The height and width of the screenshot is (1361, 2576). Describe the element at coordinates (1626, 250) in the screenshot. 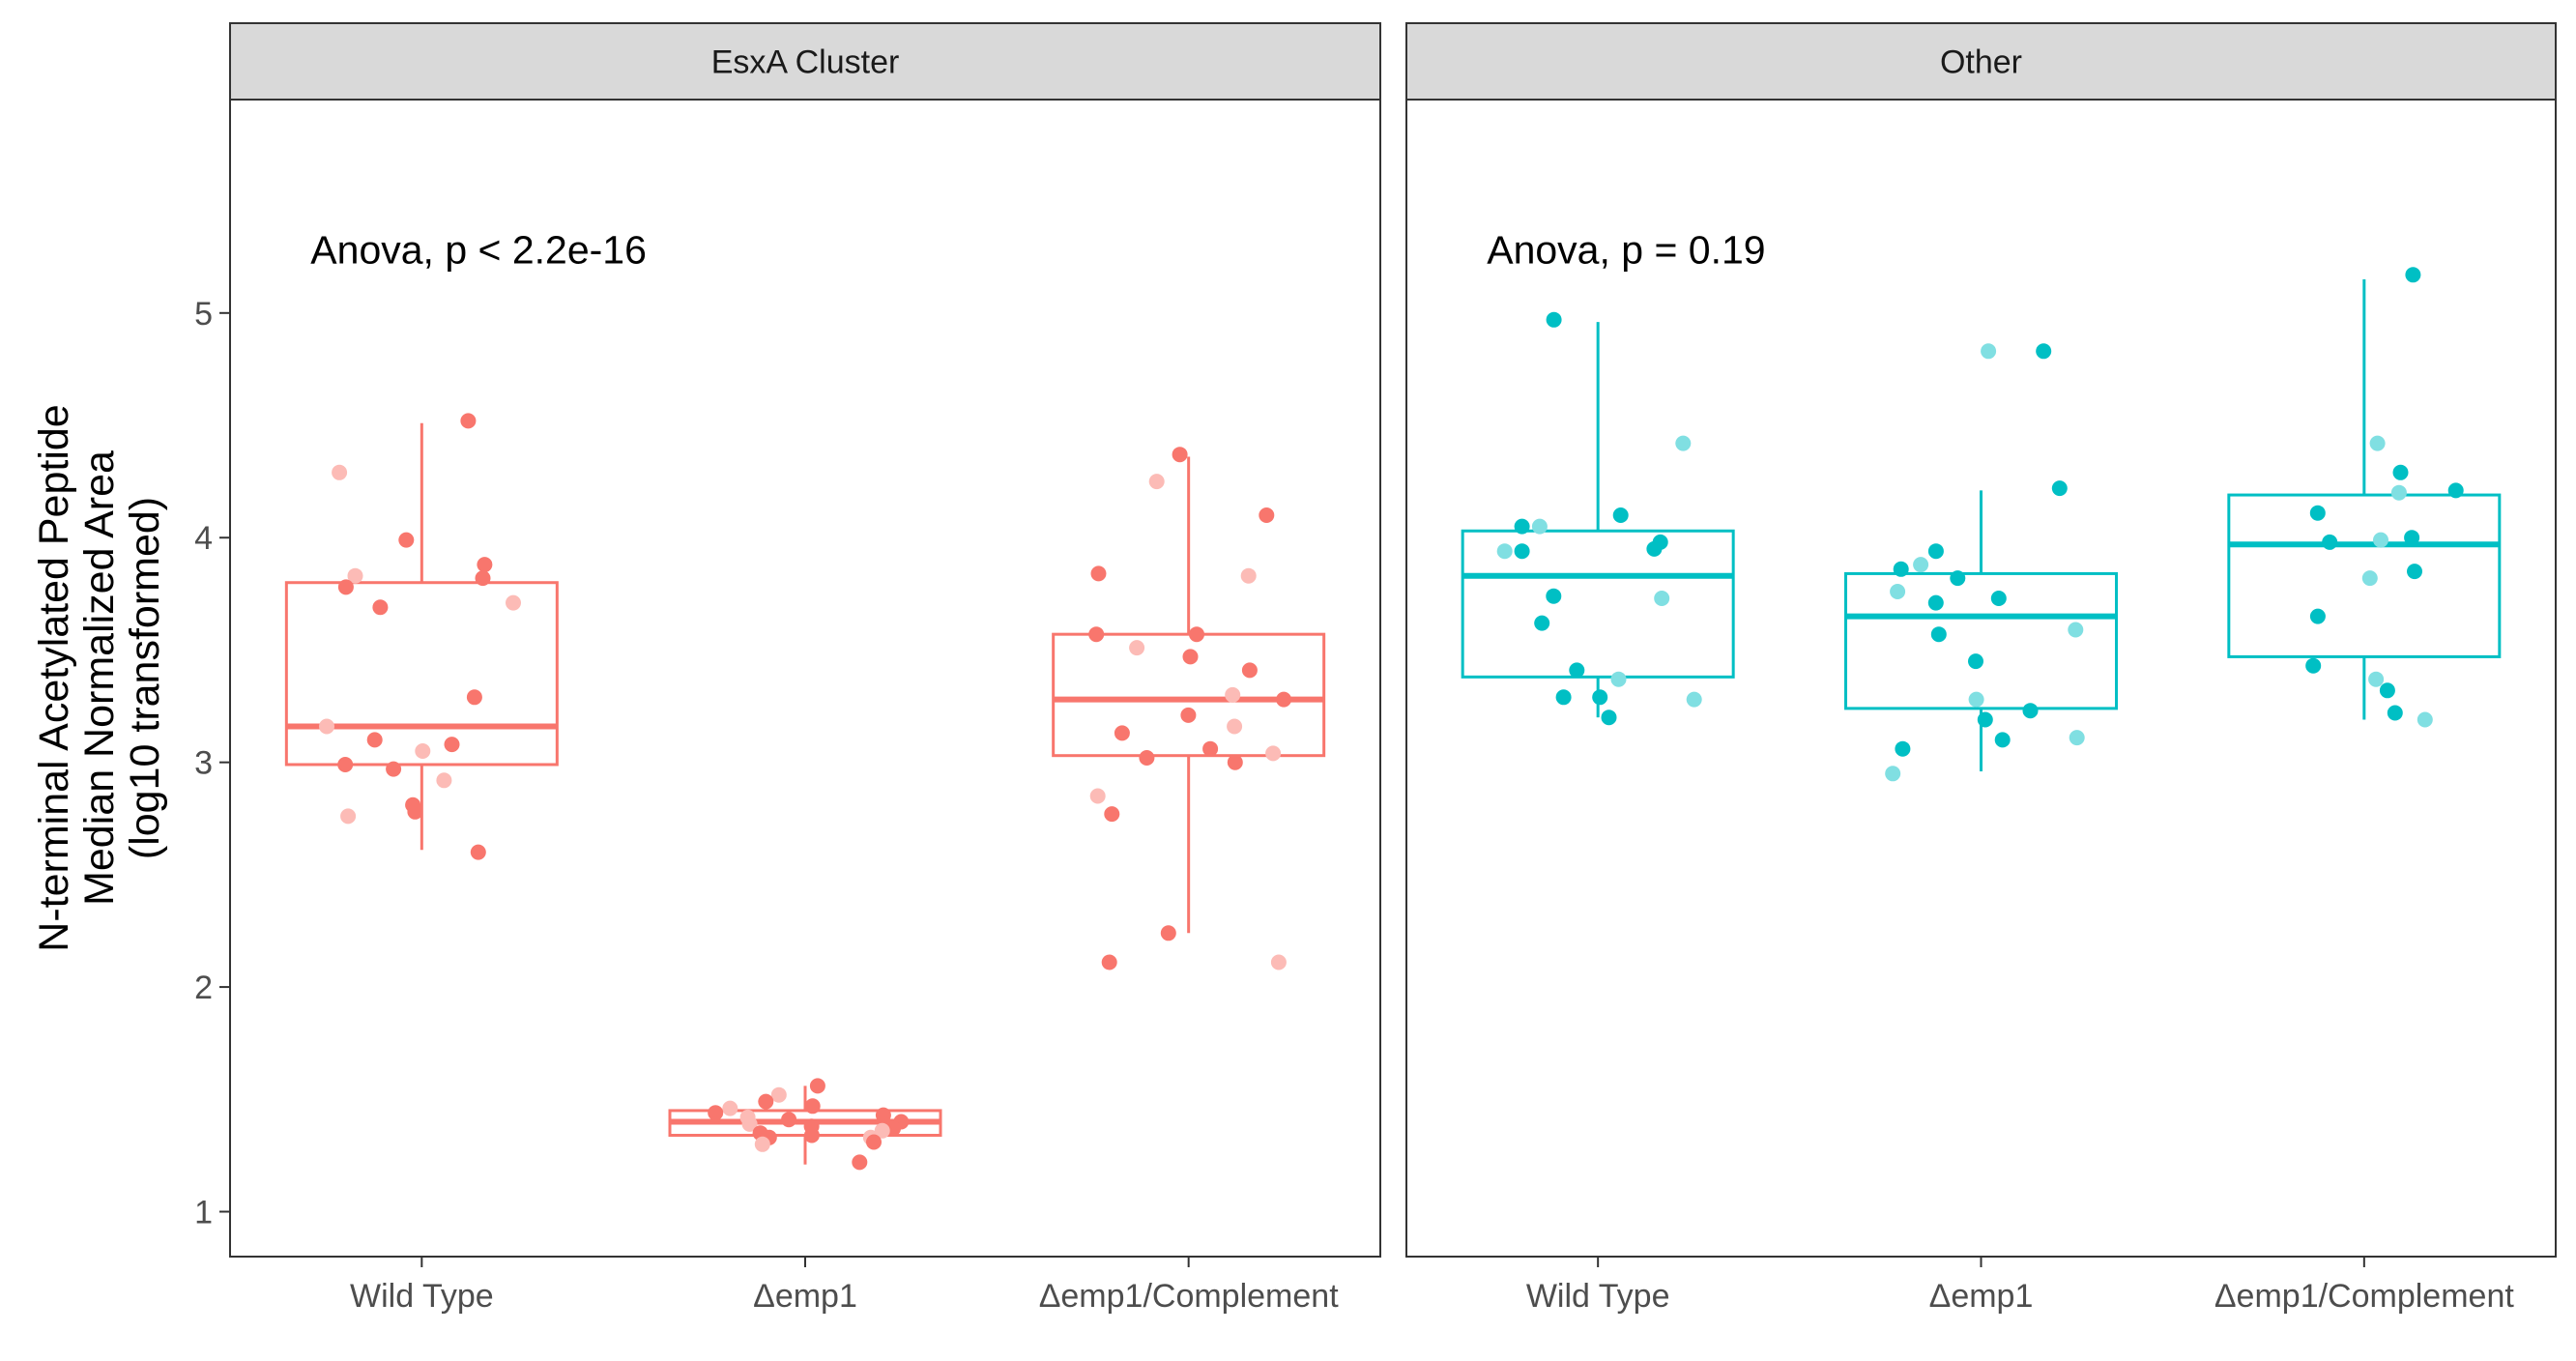

I see `anova-annotation: Anova, p = 0.19` at that location.